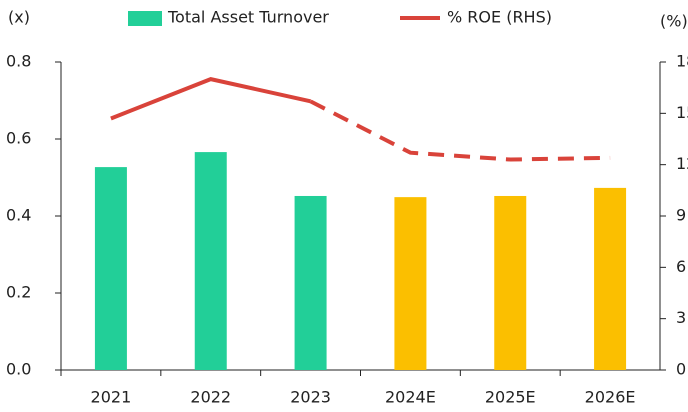  What do you see at coordinates (410, 397) in the screenshot?
I see `x-tick-label: 2024E` at bounding box center [410, 397].